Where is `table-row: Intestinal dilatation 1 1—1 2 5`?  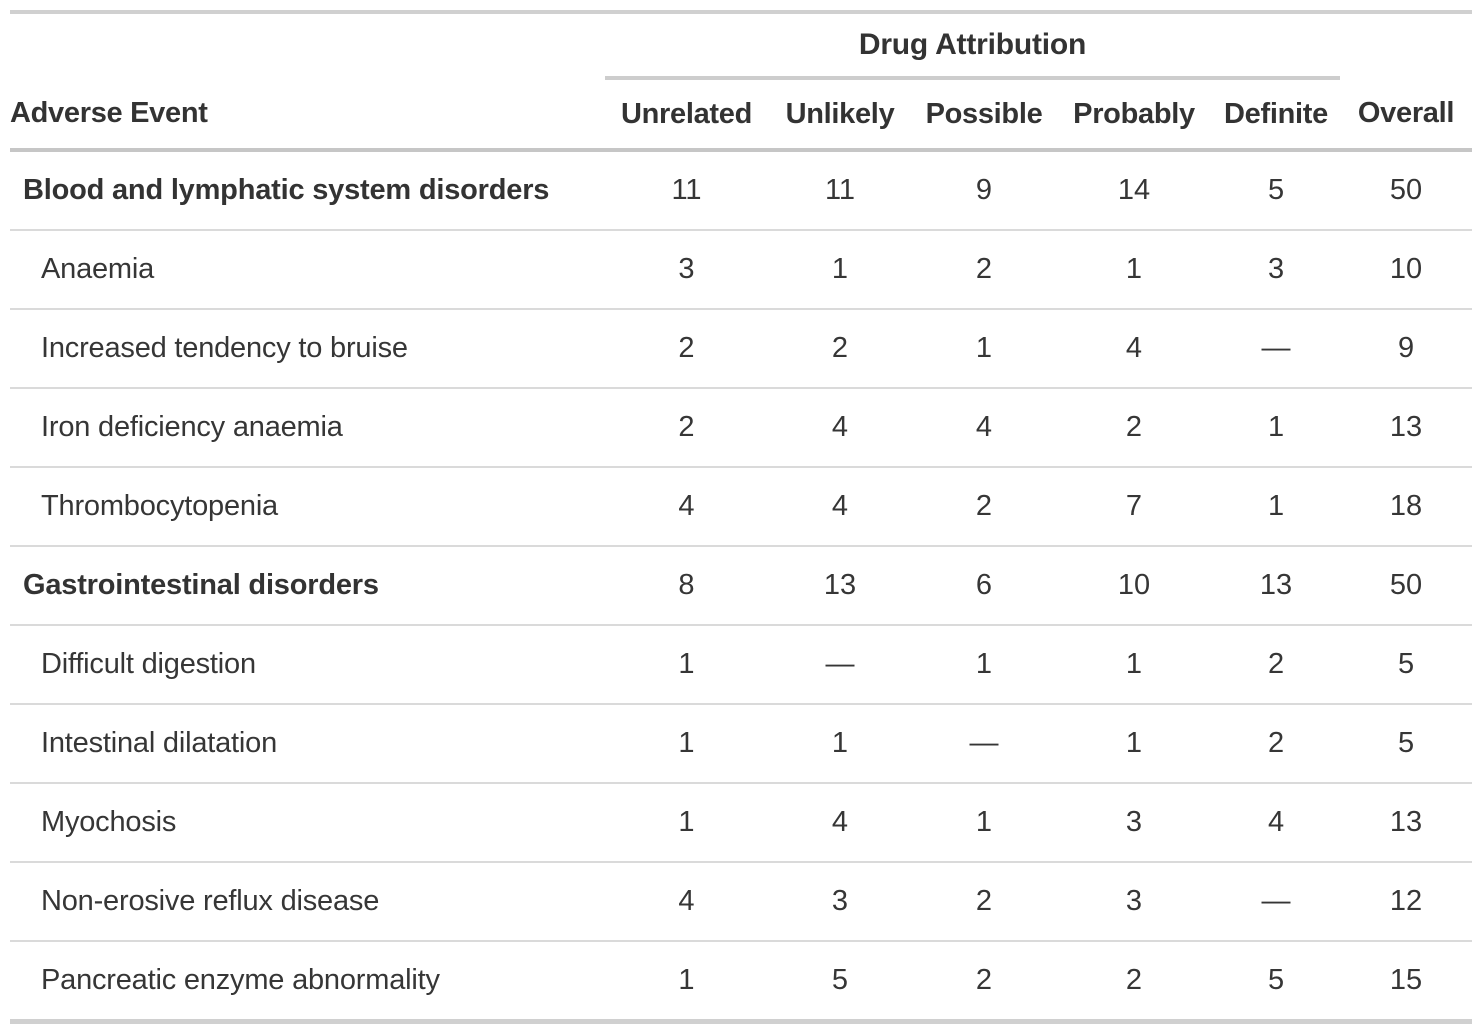
table-row: Intestinal dilatation 1 1—1 2 5 is located at coordinates (741, 743).